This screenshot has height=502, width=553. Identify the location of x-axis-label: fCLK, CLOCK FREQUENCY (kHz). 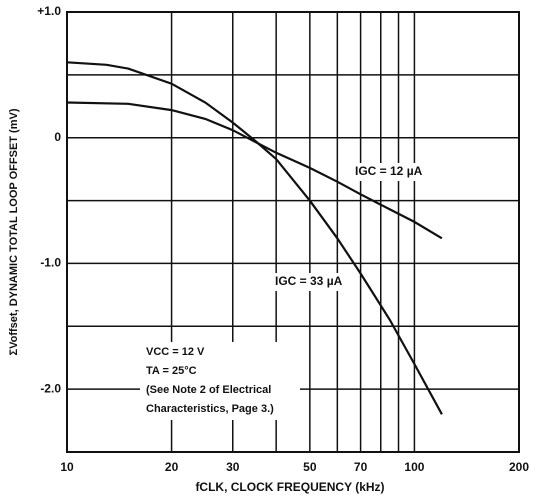
(289, 487).